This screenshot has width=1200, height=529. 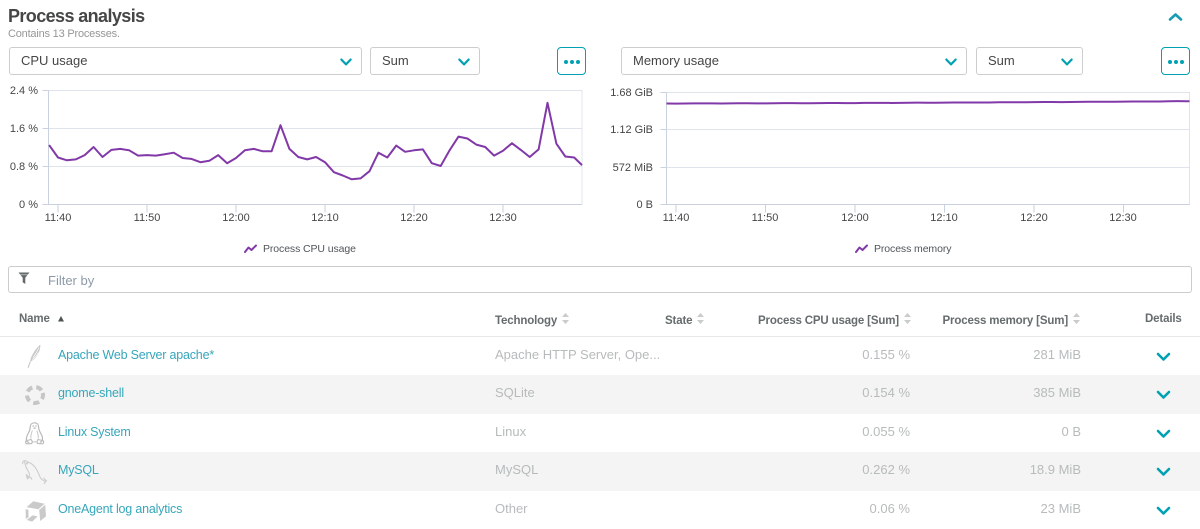 I want to click on svg-text: 1.6 %, so click(x=24, y=129).